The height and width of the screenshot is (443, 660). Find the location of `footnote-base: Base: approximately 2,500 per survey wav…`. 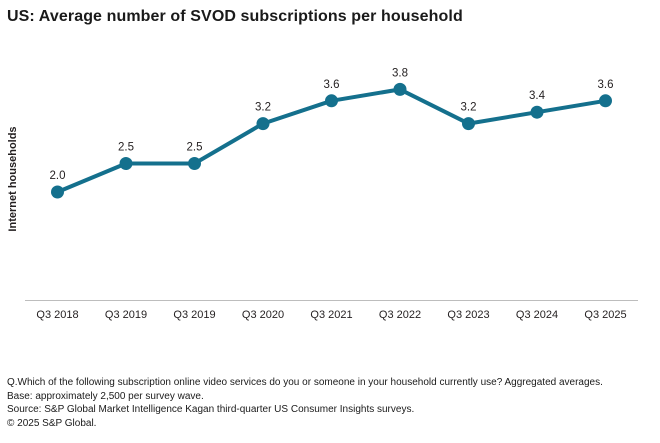

footnote-base: Base: approximately 2,500 per survey wav… is located at coordinates (105, 396).